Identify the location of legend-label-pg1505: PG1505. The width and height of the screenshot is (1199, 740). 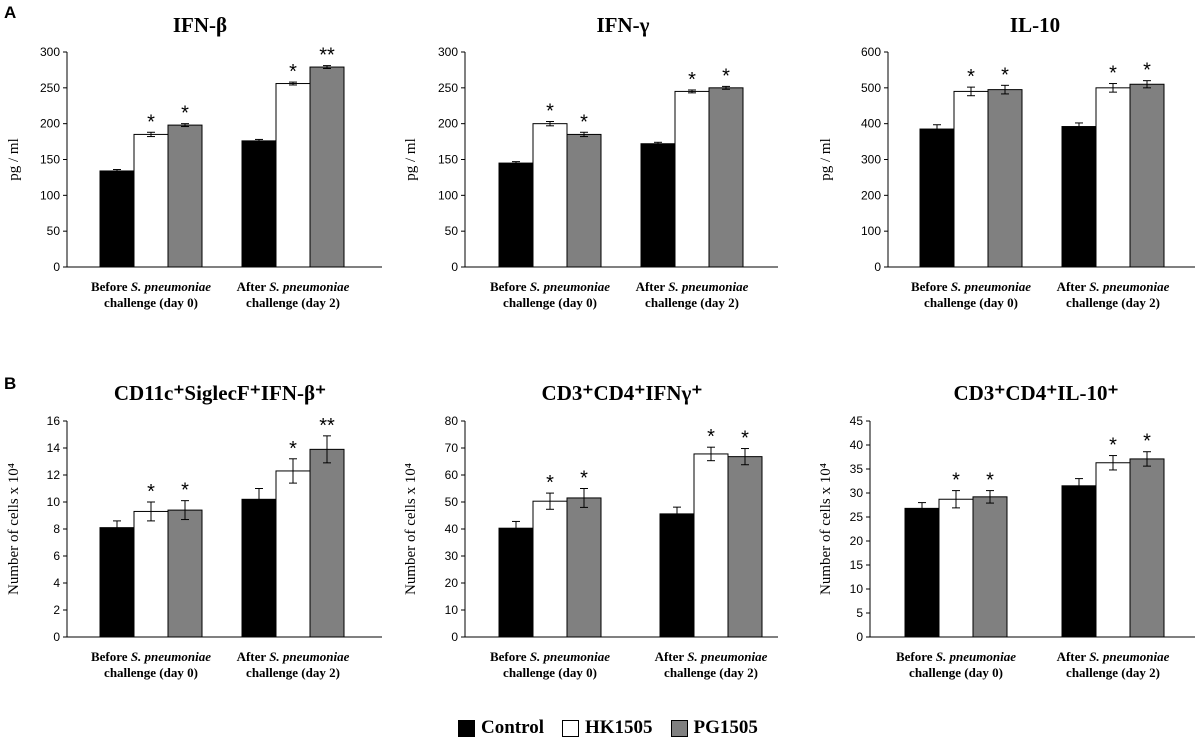
(725, 727).